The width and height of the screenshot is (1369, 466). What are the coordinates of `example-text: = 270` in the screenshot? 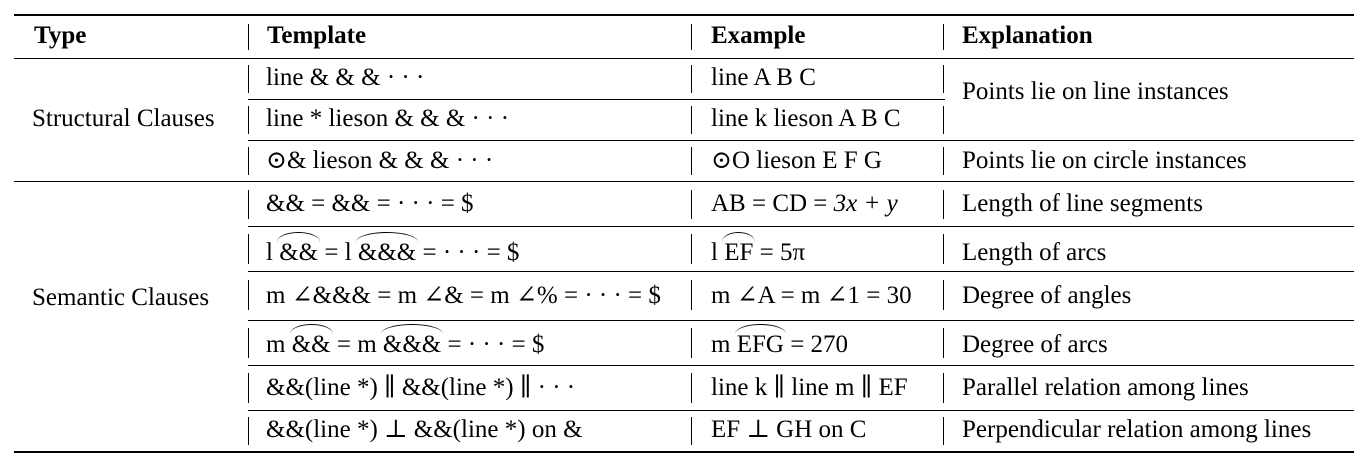 It's located at (816, 344).